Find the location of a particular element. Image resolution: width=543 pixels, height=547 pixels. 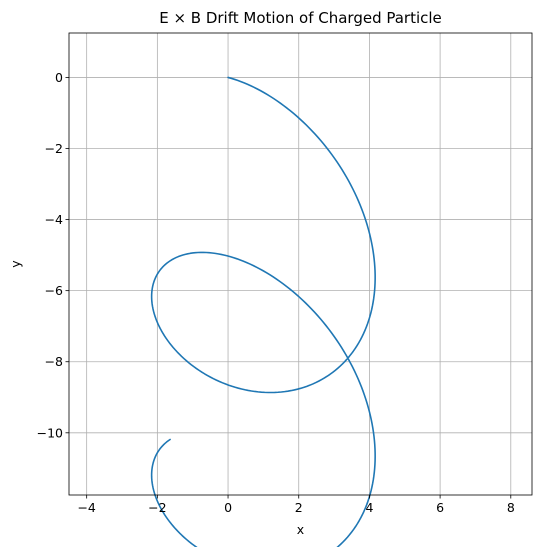

chart-title: E × B Drift Motion of Charged Particle is located at coordinates (300, 18).